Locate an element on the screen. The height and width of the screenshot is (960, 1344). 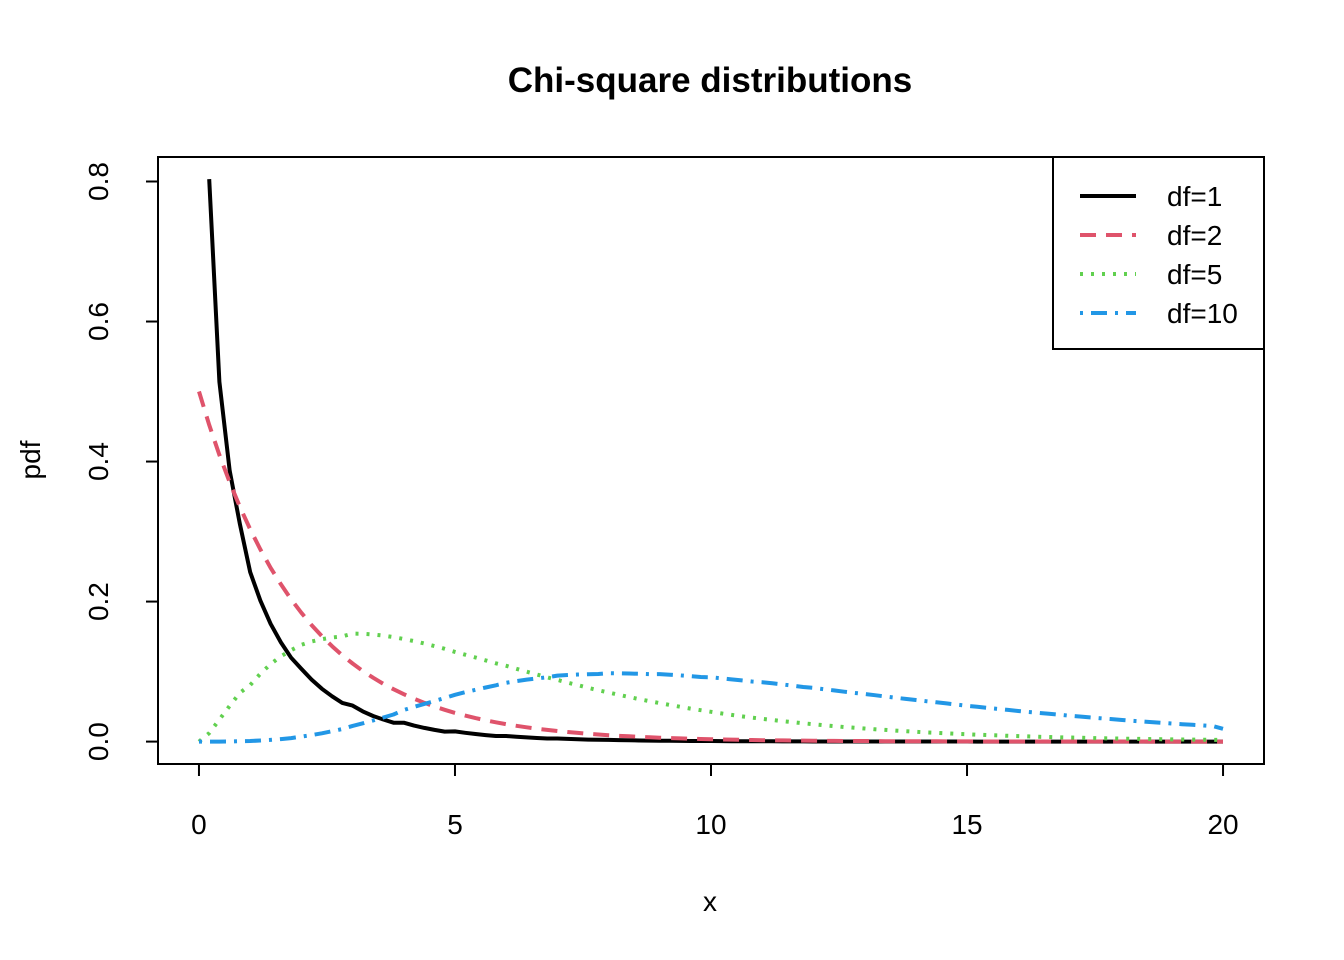
y-tick-label: 0.8 is located at coordinates (98, 181).